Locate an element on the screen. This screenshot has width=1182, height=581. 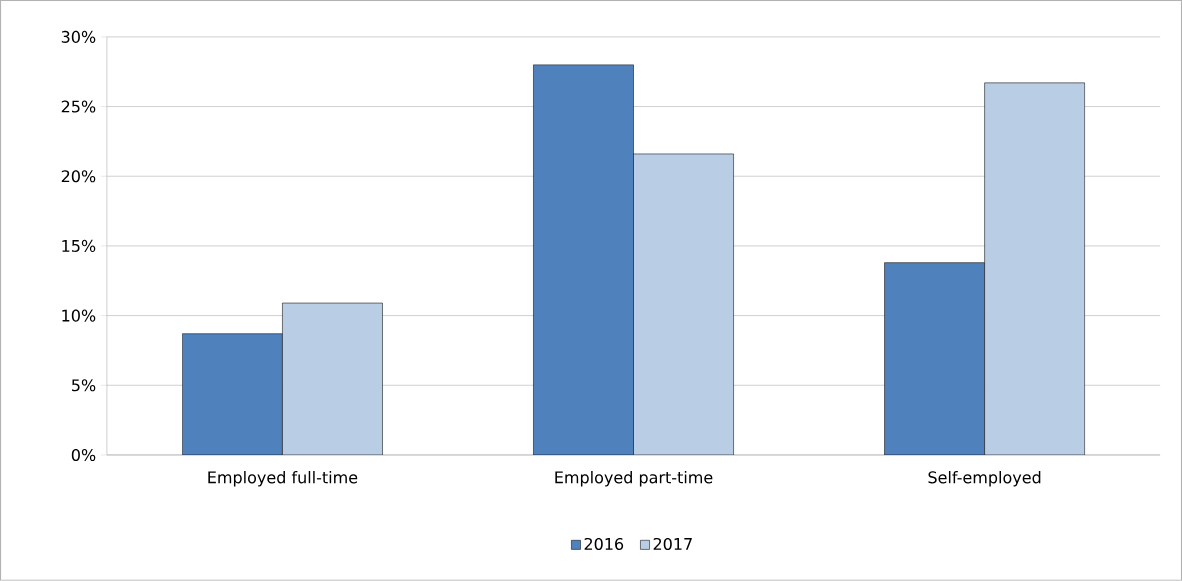
legend-label: 2016 is located at coordinates (604, 544).